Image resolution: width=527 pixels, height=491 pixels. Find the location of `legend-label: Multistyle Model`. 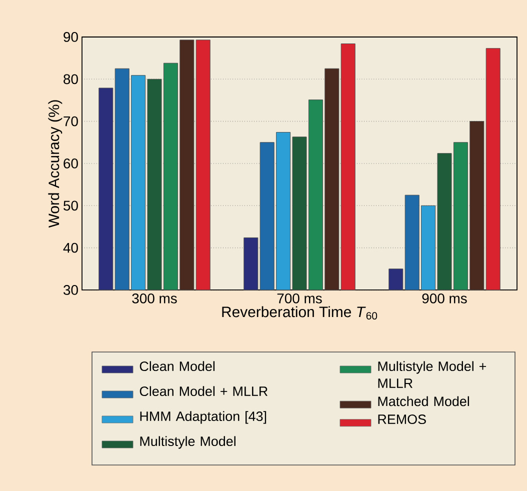

legend-label: Multistyle Model is located at coordinates (188, 442).